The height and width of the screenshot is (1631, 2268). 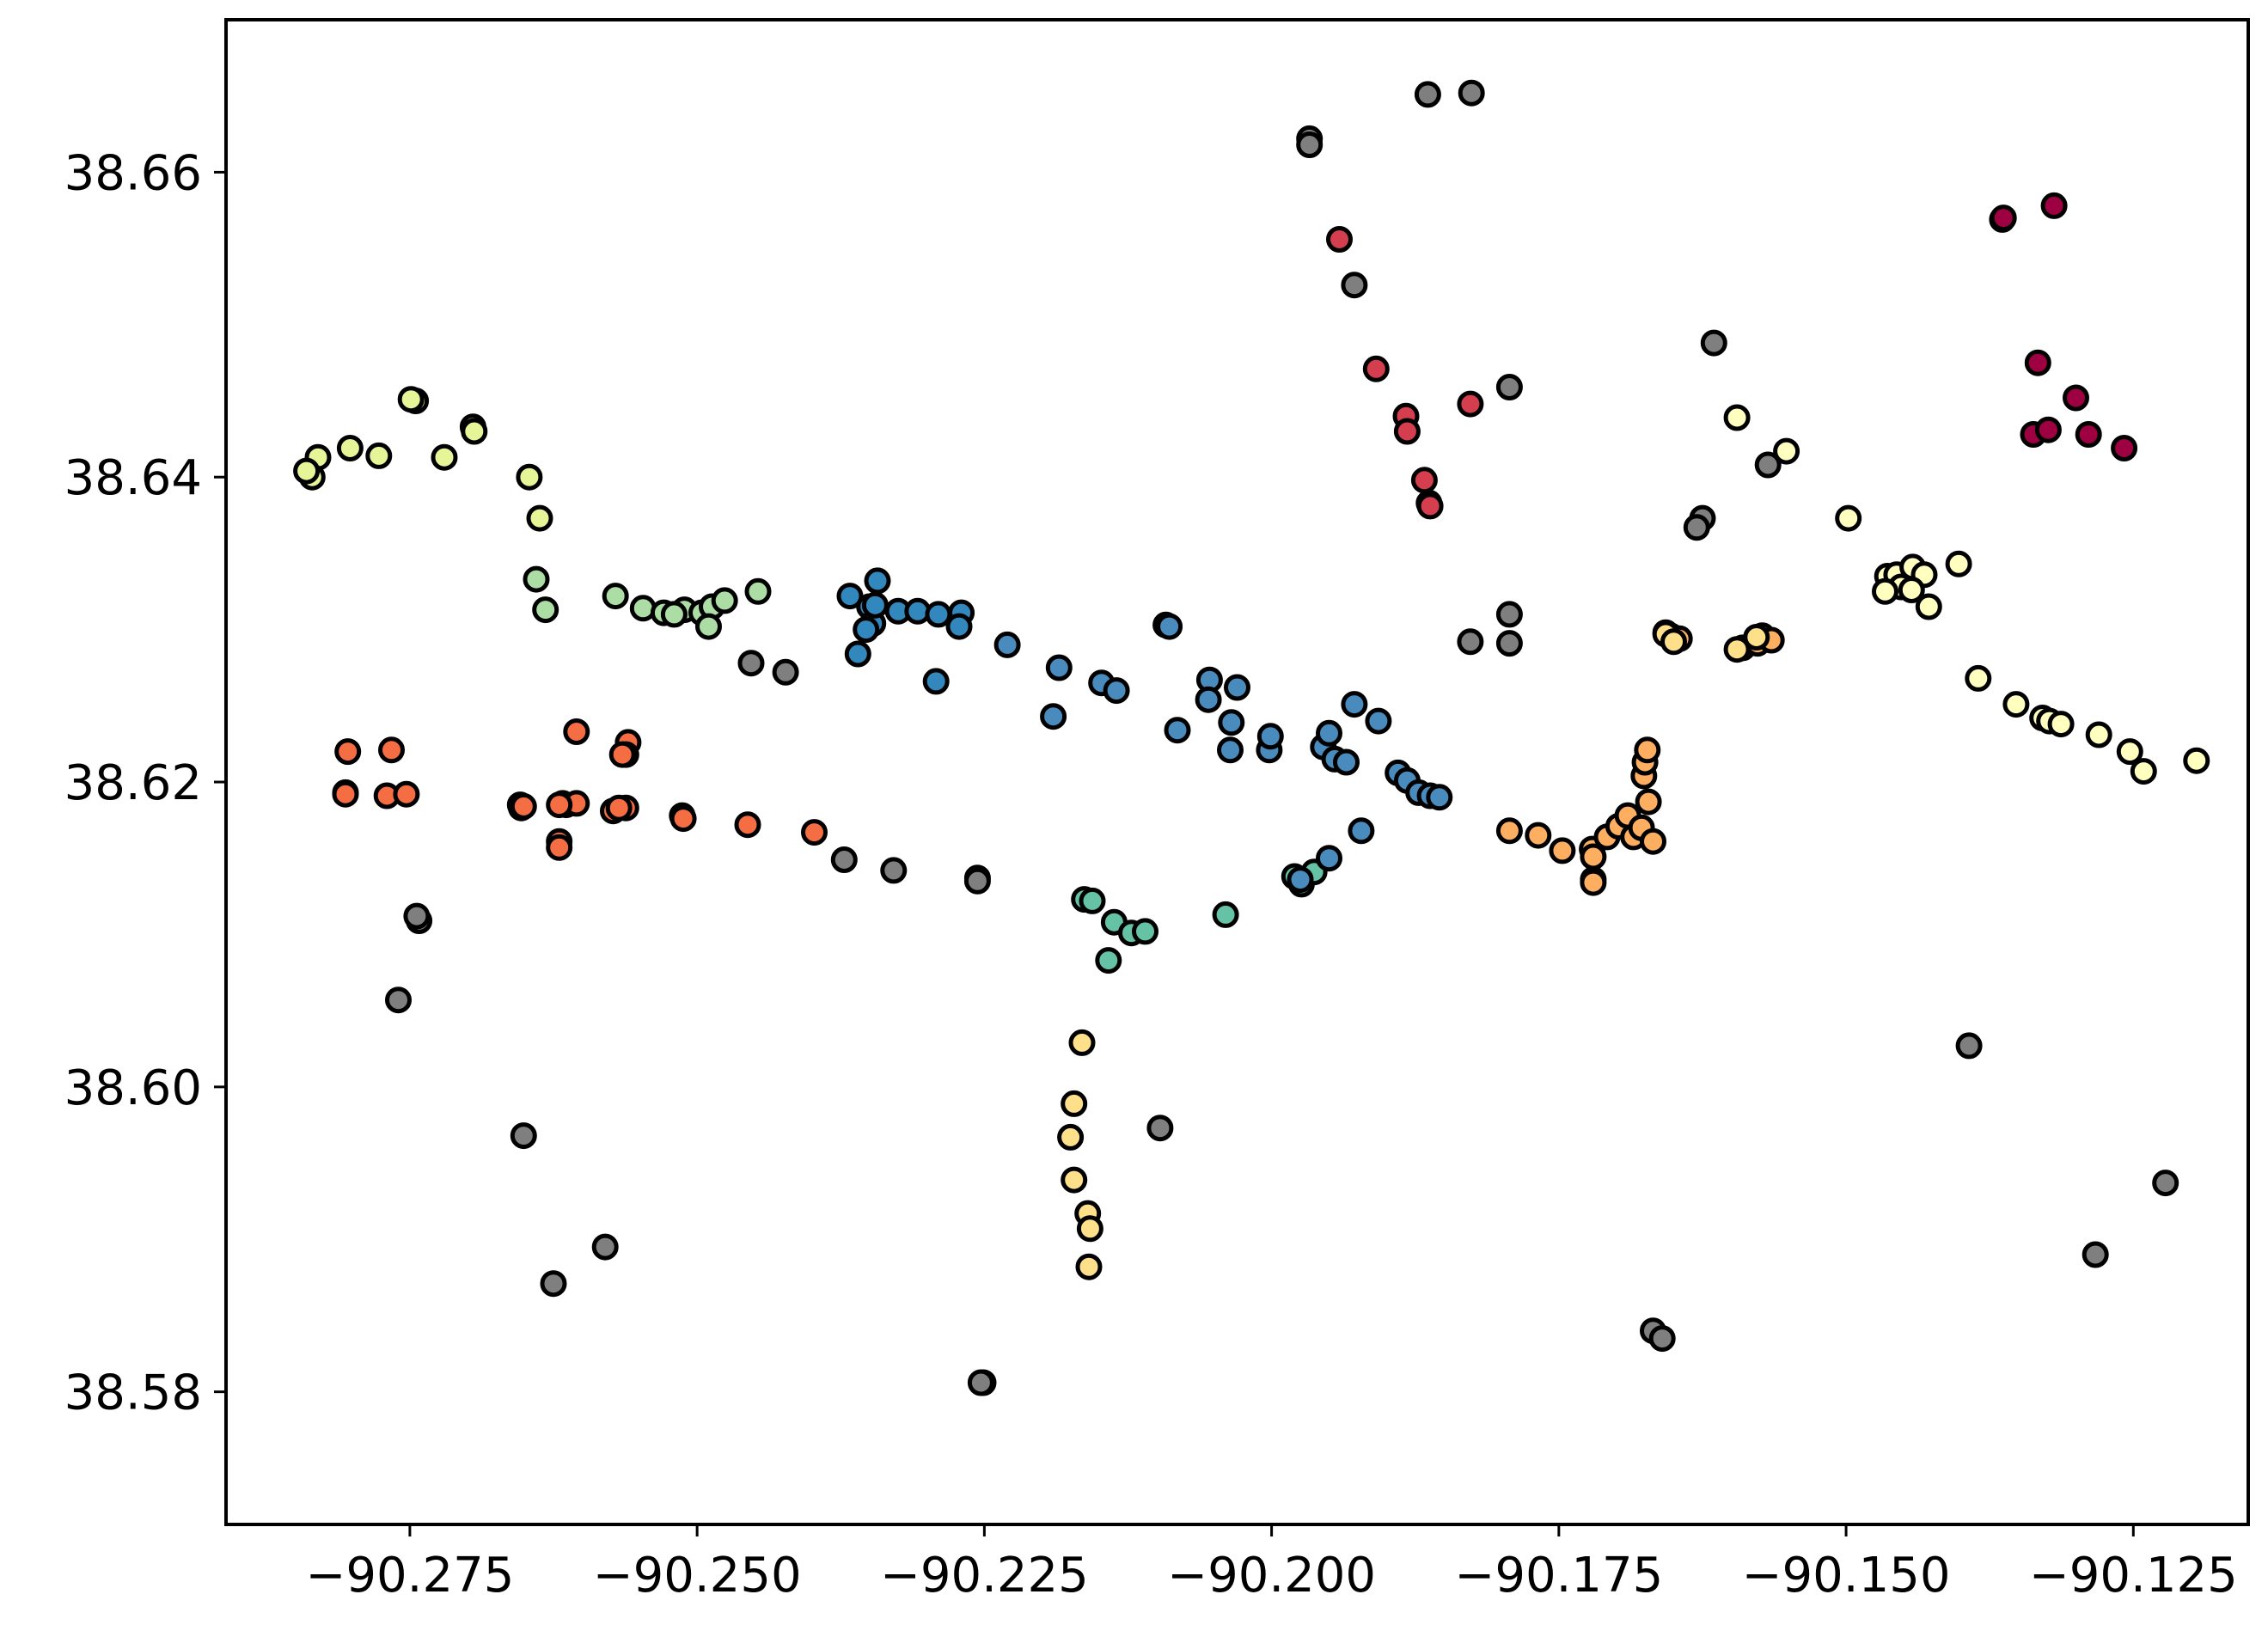 What do you see at coordinates (133, 478) in the screenshot?
I see `y-tick-label: 38.64` at bounding box center [133, 478].